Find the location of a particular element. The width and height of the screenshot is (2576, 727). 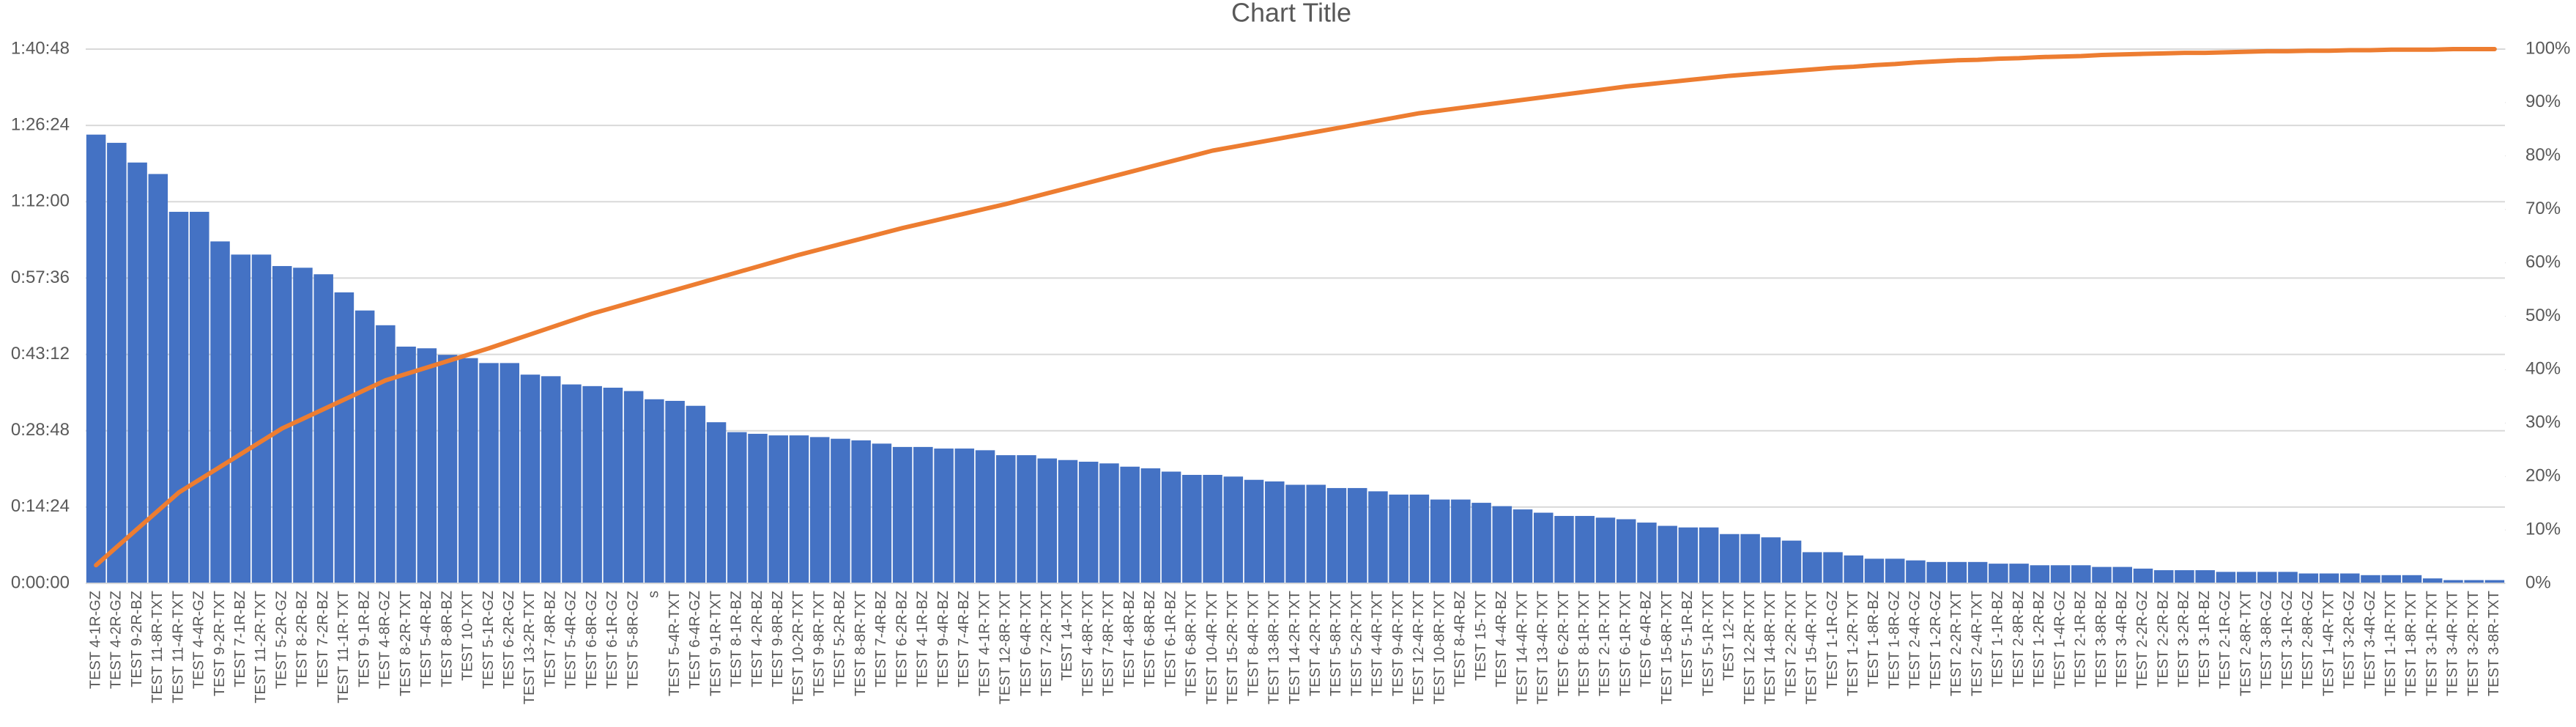

y-tick-label: 0:14:24 is located at coordinates (40, 506).